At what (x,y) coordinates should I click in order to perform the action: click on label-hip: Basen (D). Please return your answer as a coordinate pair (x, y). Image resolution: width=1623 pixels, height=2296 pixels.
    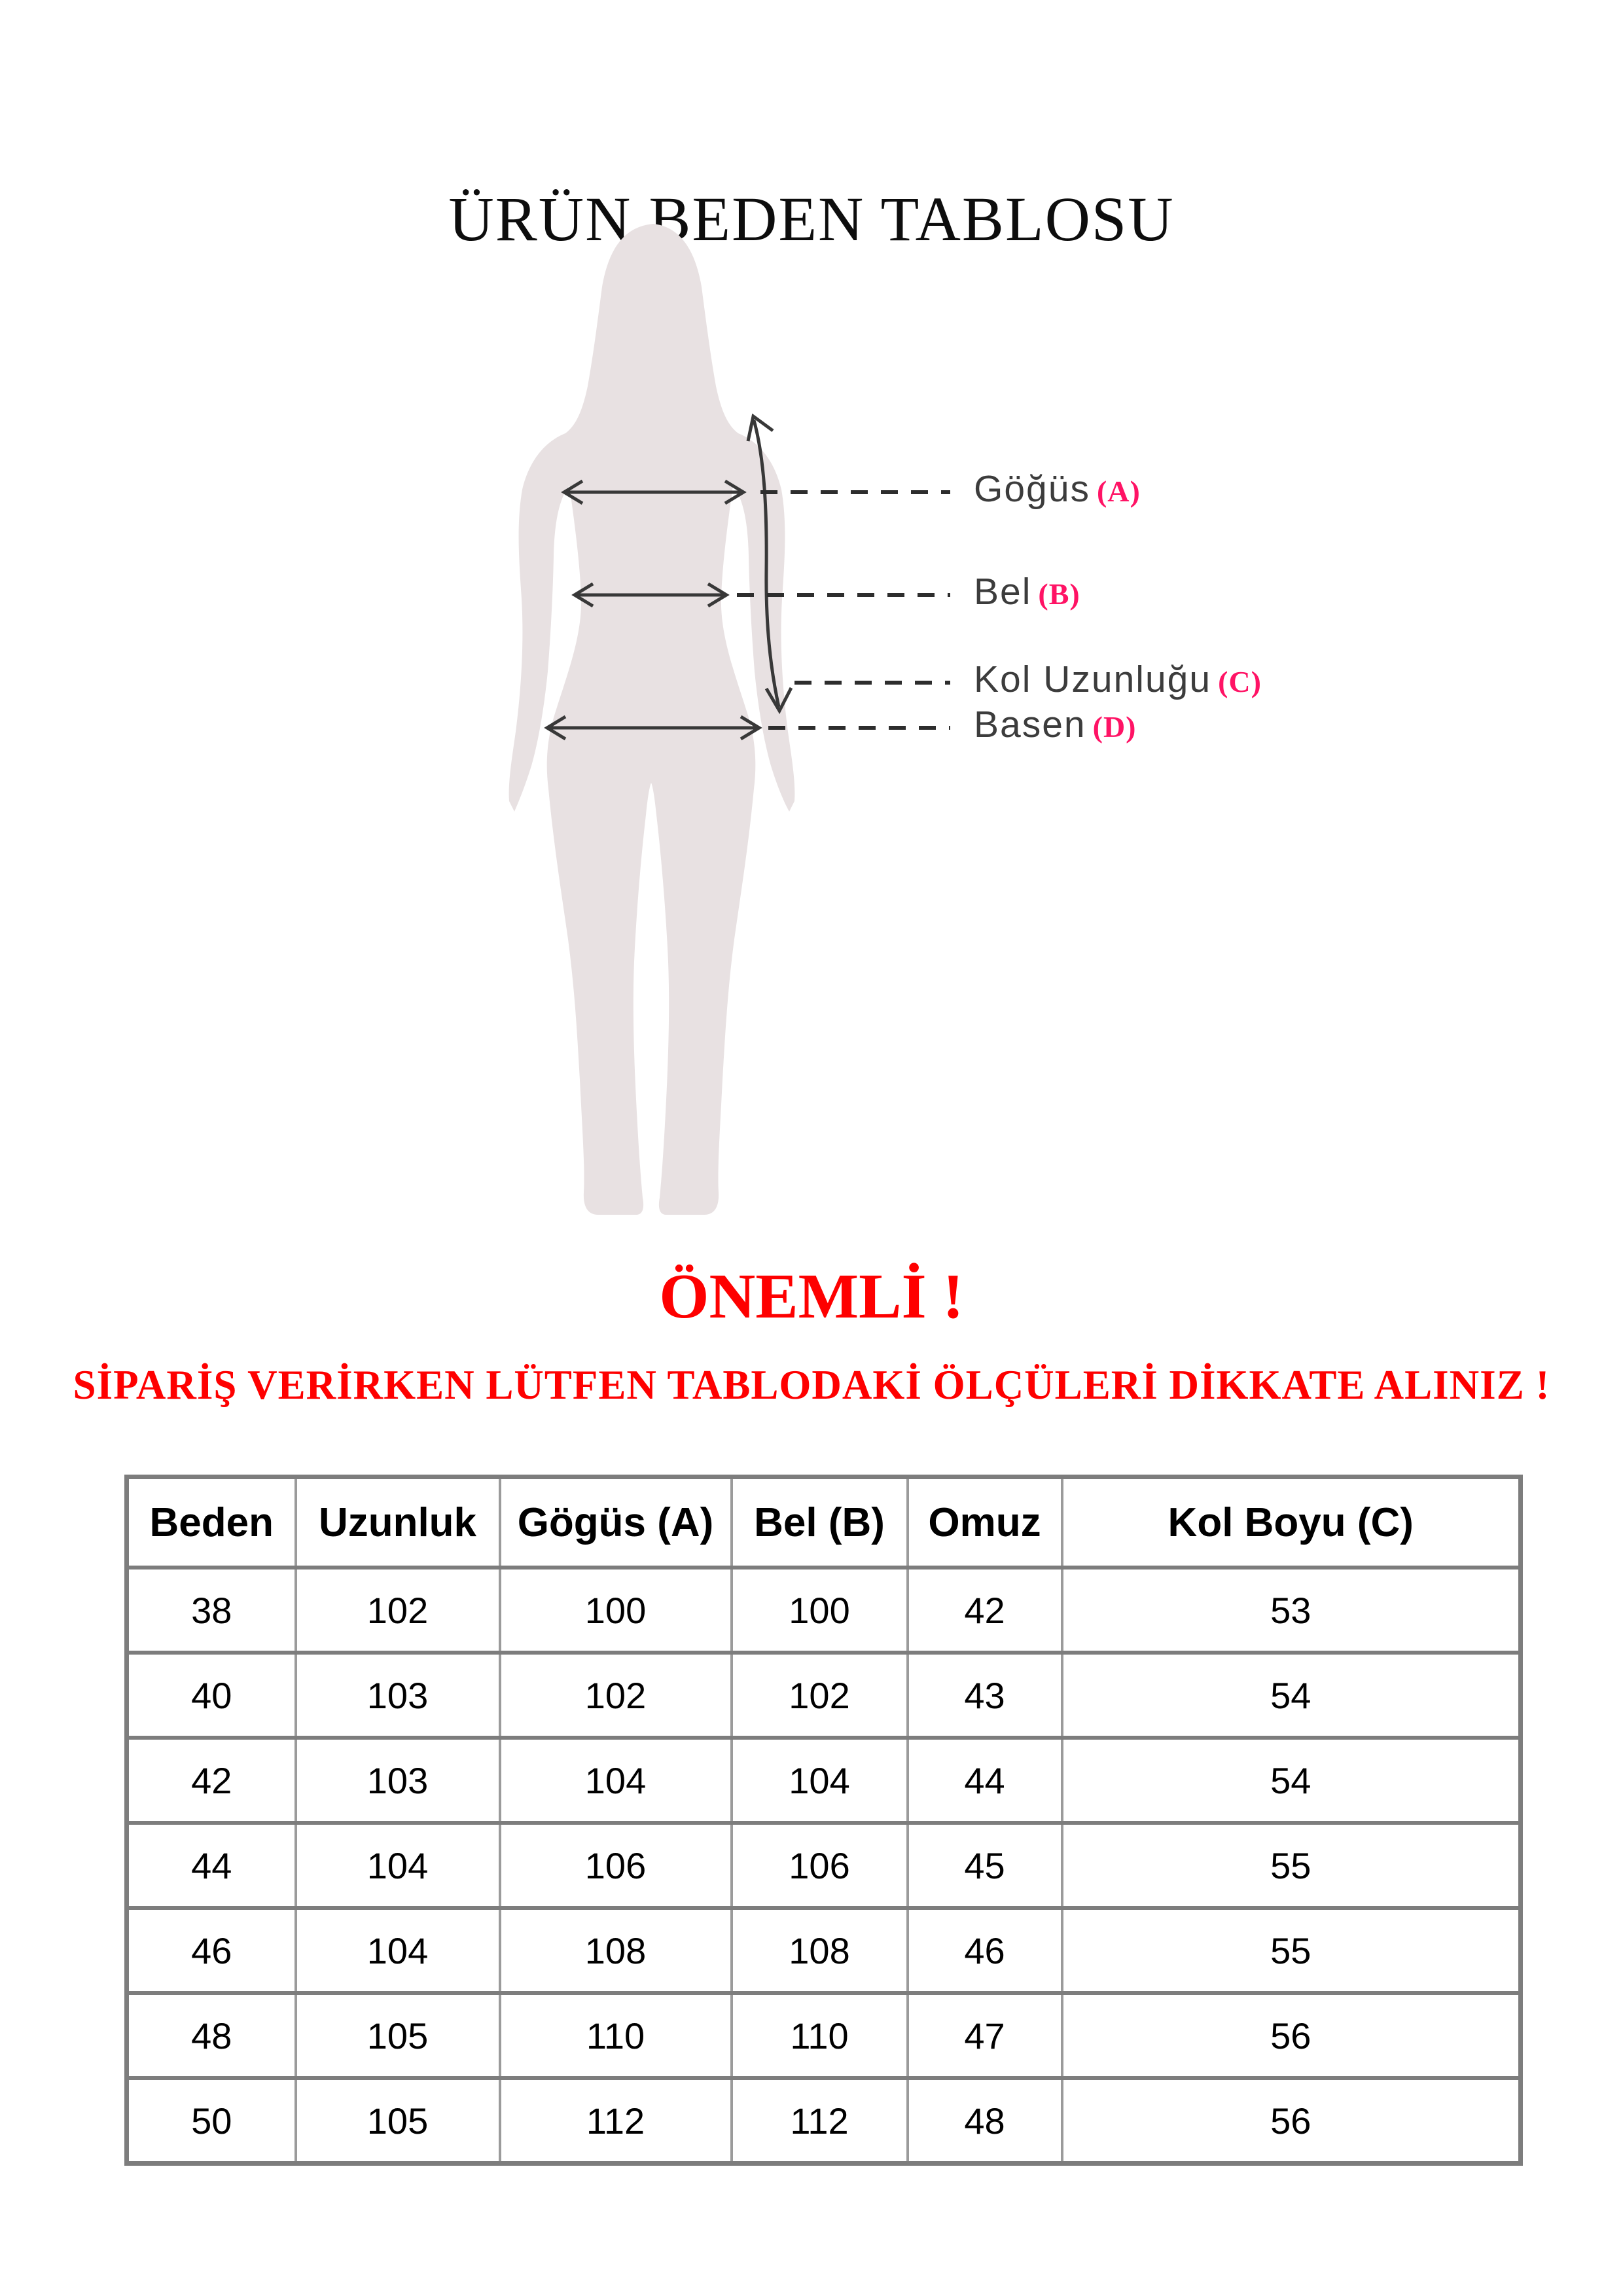
    Looking at the image, I should click on (1055, 724).